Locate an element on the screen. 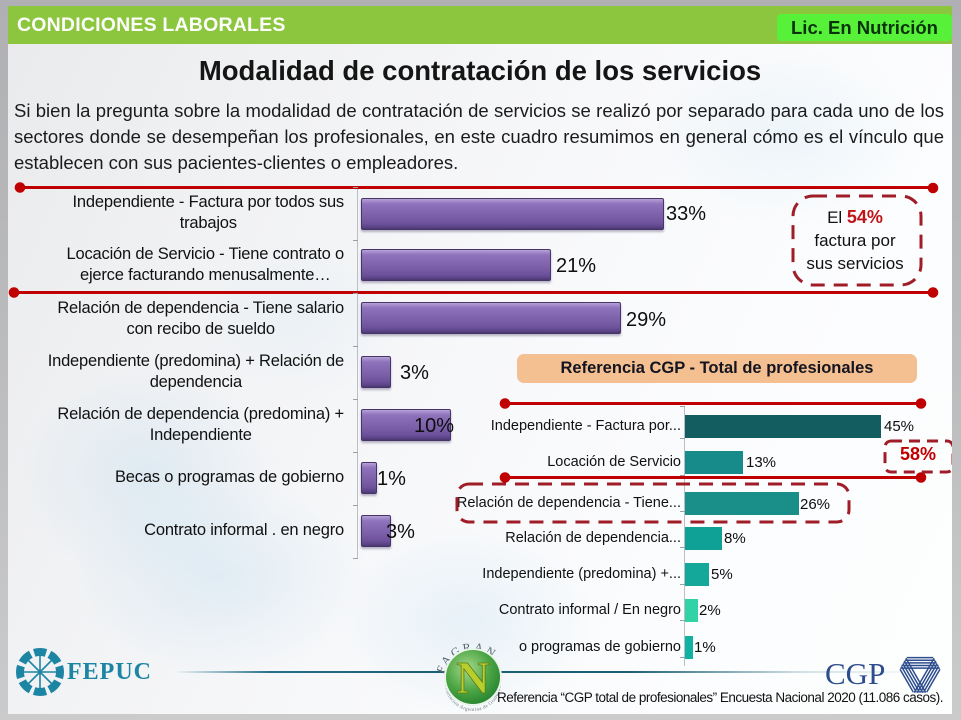 This screenshot has height=720, width=961. svg-text: N is located at coordinates (472, 677).